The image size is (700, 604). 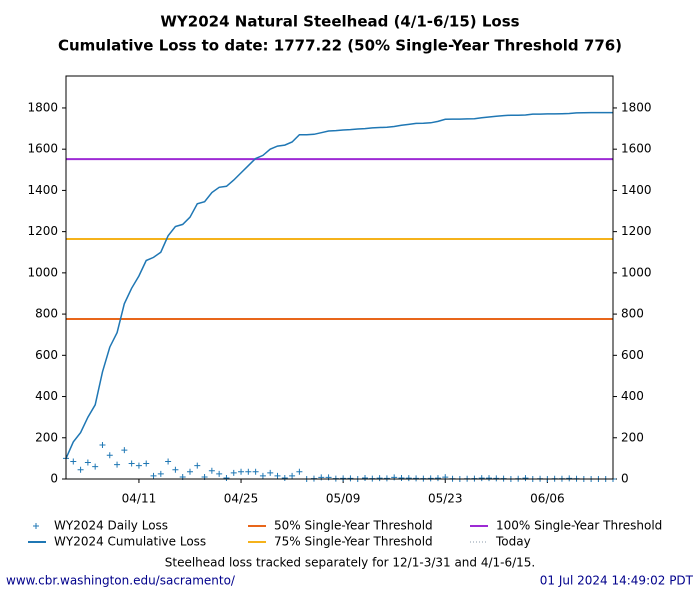 I want to click on y2-tick-label: 200, so click(x=632, y=437).